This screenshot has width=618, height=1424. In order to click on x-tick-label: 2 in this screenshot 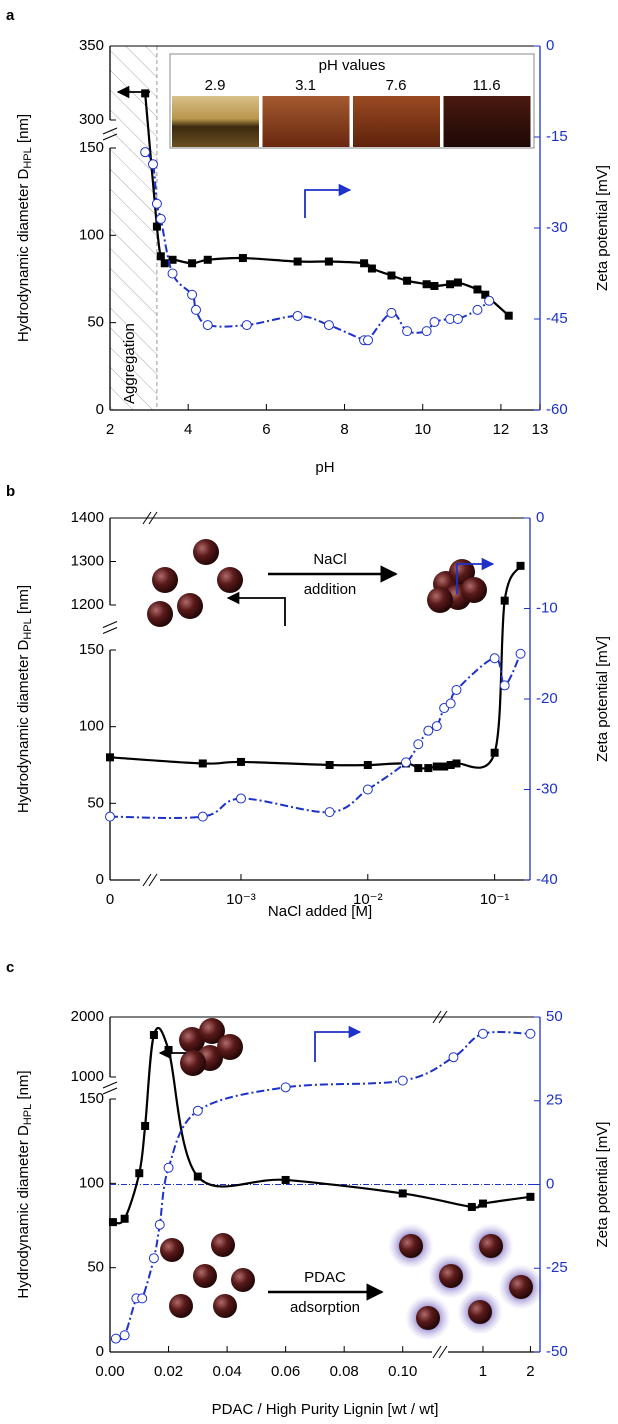, I will do `click(110, 429)`.